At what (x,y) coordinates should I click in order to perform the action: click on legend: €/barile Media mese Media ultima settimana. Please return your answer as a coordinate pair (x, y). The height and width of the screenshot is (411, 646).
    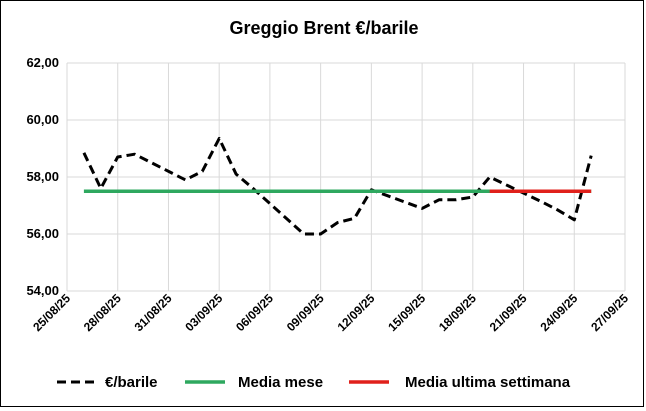
    Looking at the image, I should click on (314, 382).